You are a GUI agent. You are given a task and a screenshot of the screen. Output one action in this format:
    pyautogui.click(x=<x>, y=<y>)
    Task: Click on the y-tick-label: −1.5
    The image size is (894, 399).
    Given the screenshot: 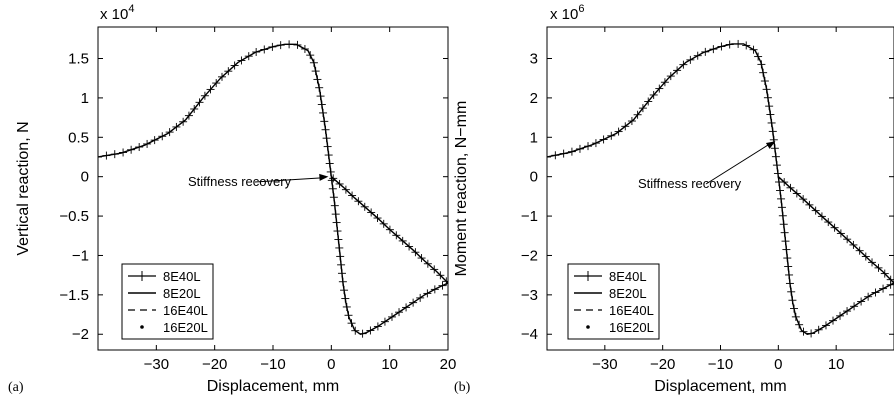 What is the action you would take?
    pyautogui.click(x=74, y=295)
    